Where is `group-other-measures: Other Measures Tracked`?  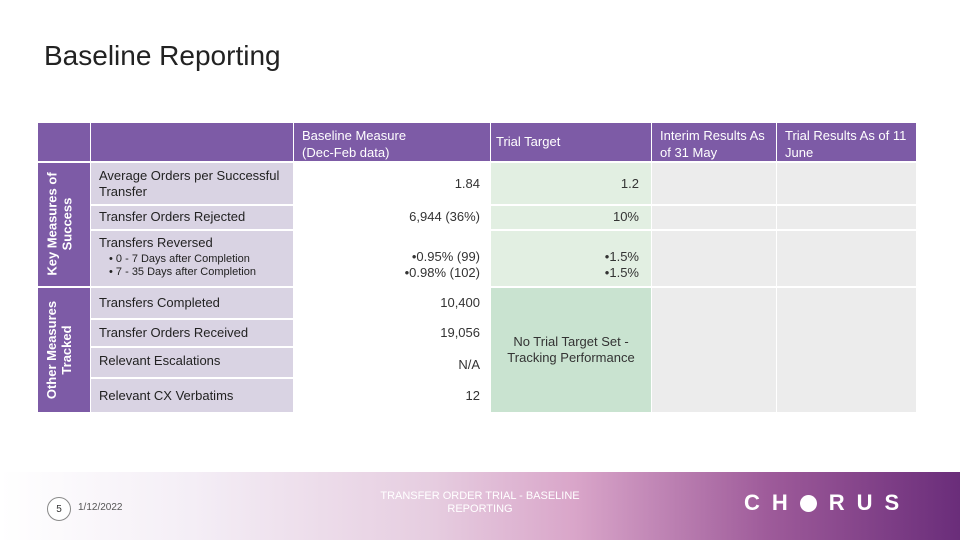
group-other-measures: Other Measures Tracked is located at coordinates (64, 350).